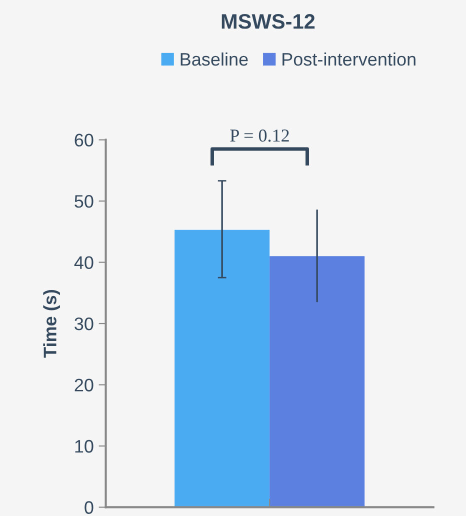 This screenshot has height=516, width=466. I want to click on y-tick-label: 0, so click(89, 507).